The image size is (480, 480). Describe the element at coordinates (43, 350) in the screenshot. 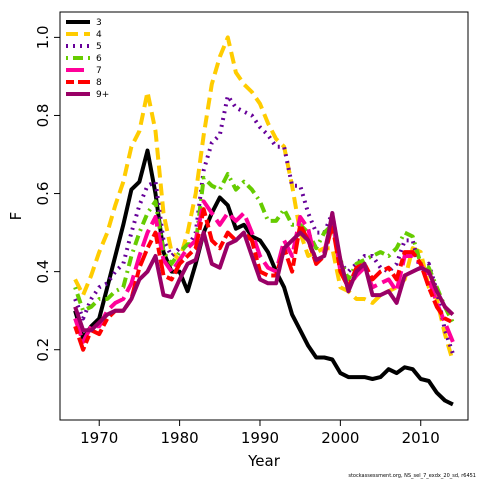

I see `y-tick-label: 0.2` at that location.